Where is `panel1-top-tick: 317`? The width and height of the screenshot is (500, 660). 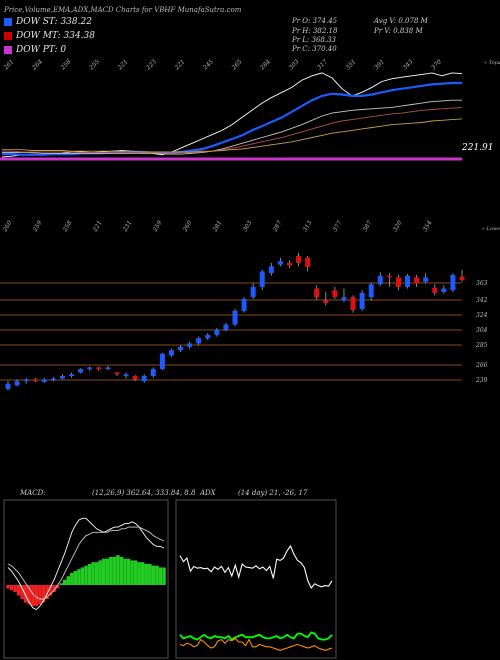 panel1-top-tick: 317 is located at coordinates (322, 64).